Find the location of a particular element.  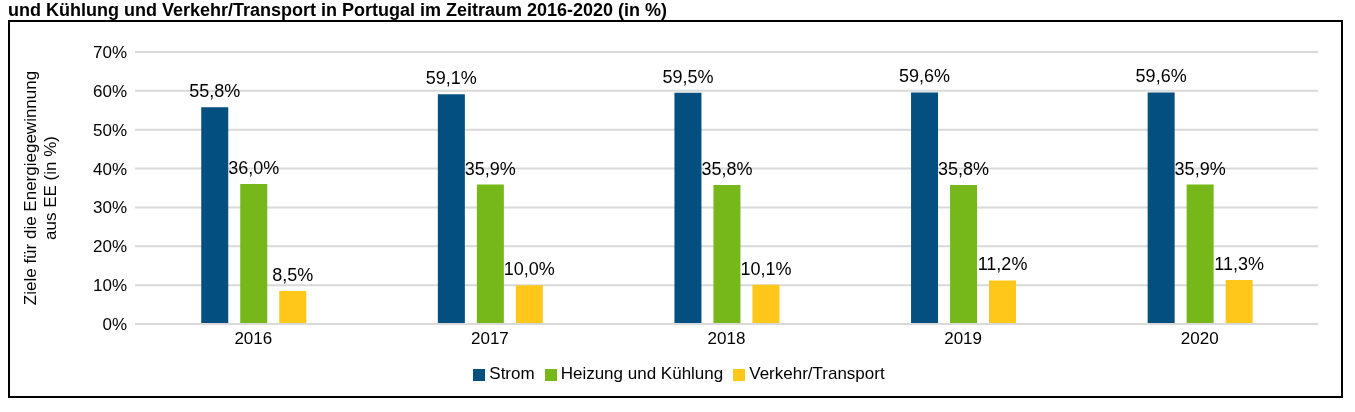

y-tick-label: 30% is located at coordinates (109, 208).